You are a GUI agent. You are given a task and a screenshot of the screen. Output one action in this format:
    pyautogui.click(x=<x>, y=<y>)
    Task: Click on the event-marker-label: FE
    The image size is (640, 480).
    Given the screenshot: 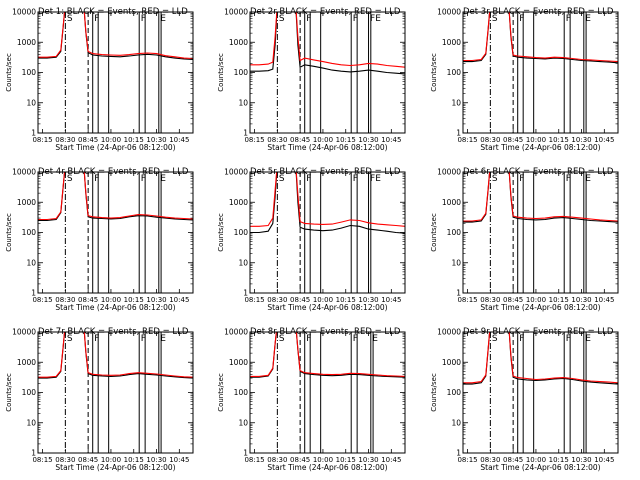 What is the action you would take?
    pyautogui.click(x=375, y=19)
    